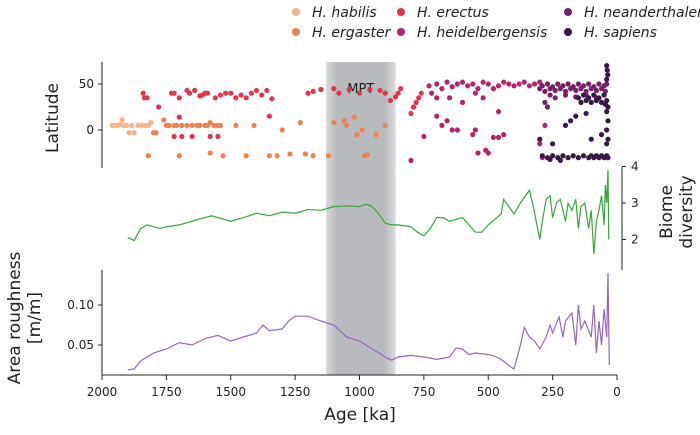  What do you see at coordinates (620, 33) in the screenshot?
I see `legend-label: H. sapiens` at bounding box center [620, 33].